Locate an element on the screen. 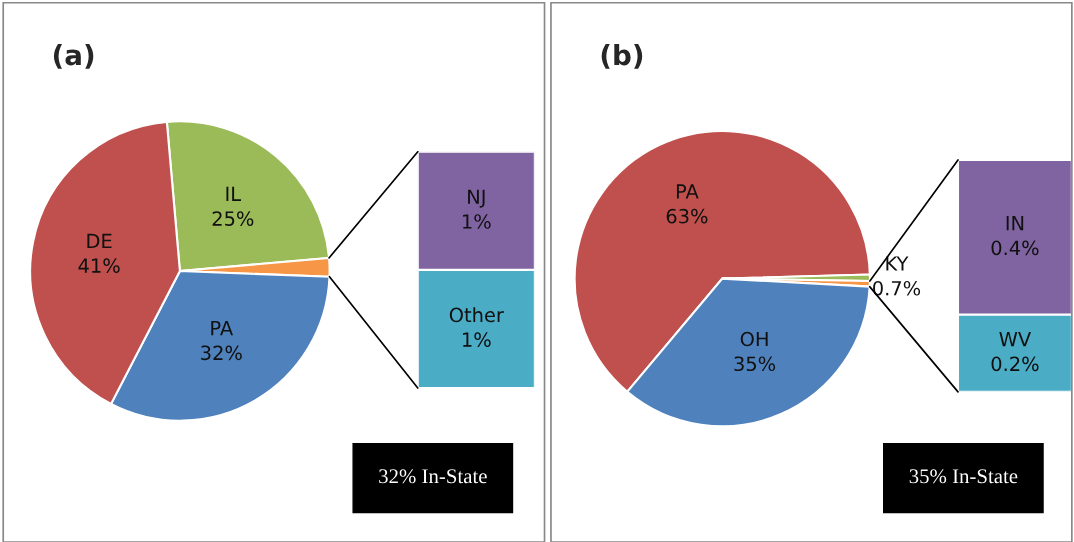 This screenshot has height=542, width=1074. text: 35% In-State is located at coordinates (963, 476).